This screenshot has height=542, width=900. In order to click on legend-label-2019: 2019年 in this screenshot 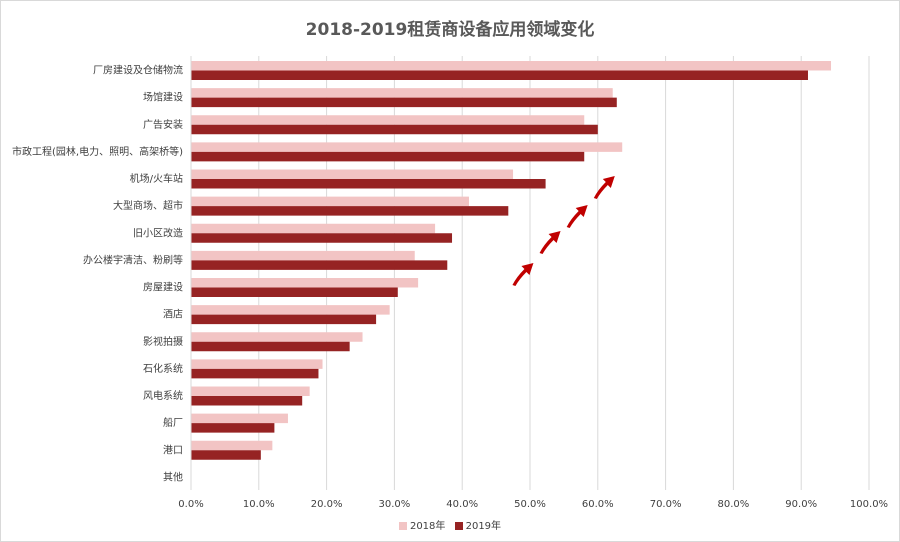, I will do `click(483, 526)`.